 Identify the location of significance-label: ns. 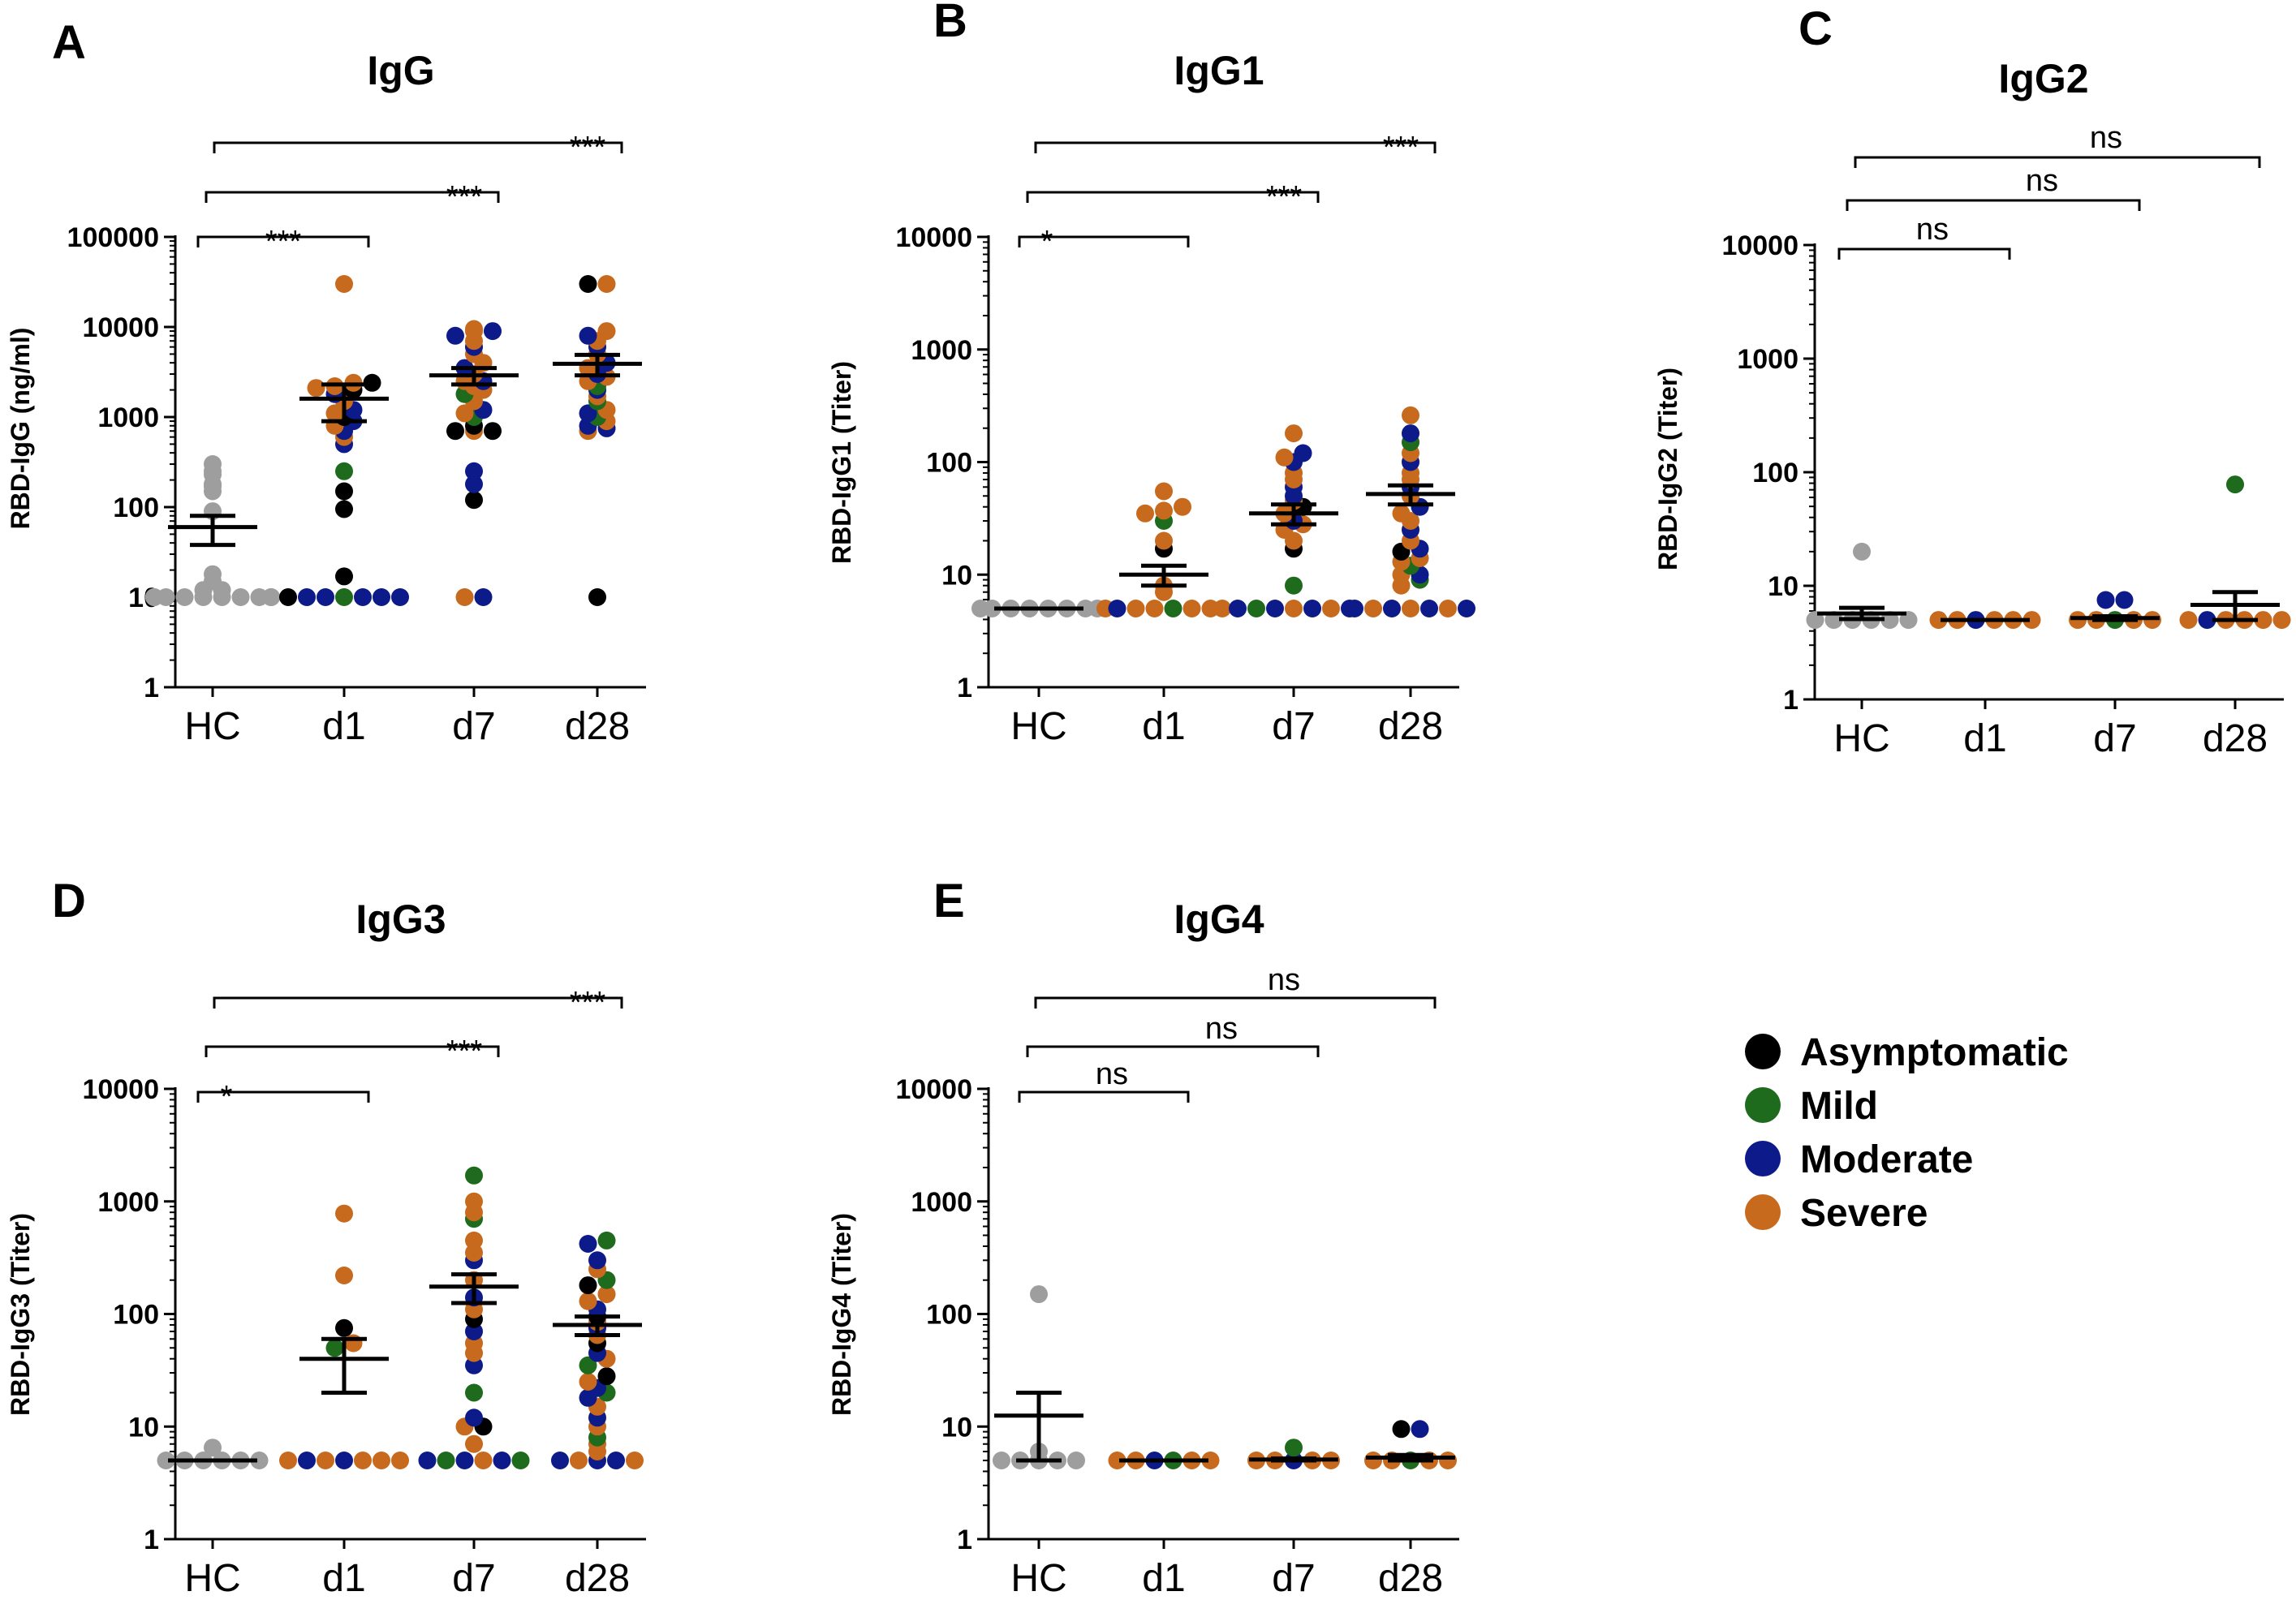
(2106, 138).